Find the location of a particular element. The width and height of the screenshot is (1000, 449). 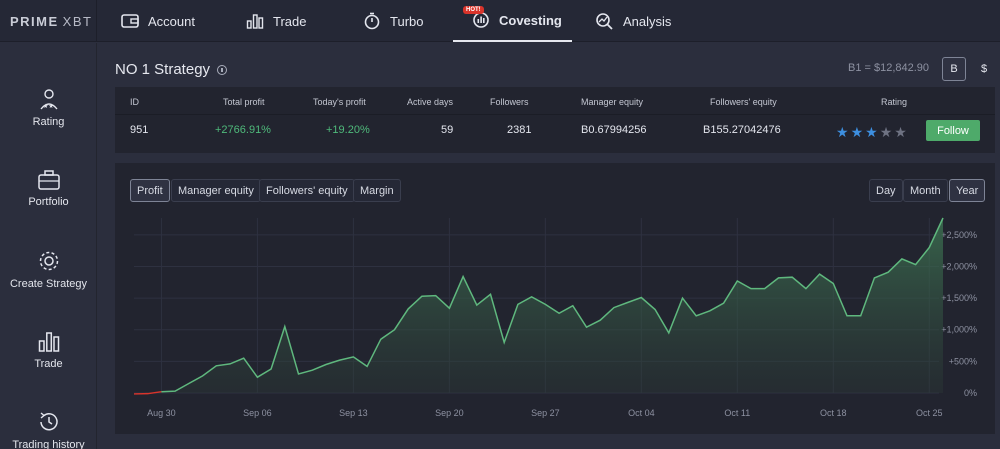

sidebar-item-rating: ★★ Rating is located at coordinates (48, 107).